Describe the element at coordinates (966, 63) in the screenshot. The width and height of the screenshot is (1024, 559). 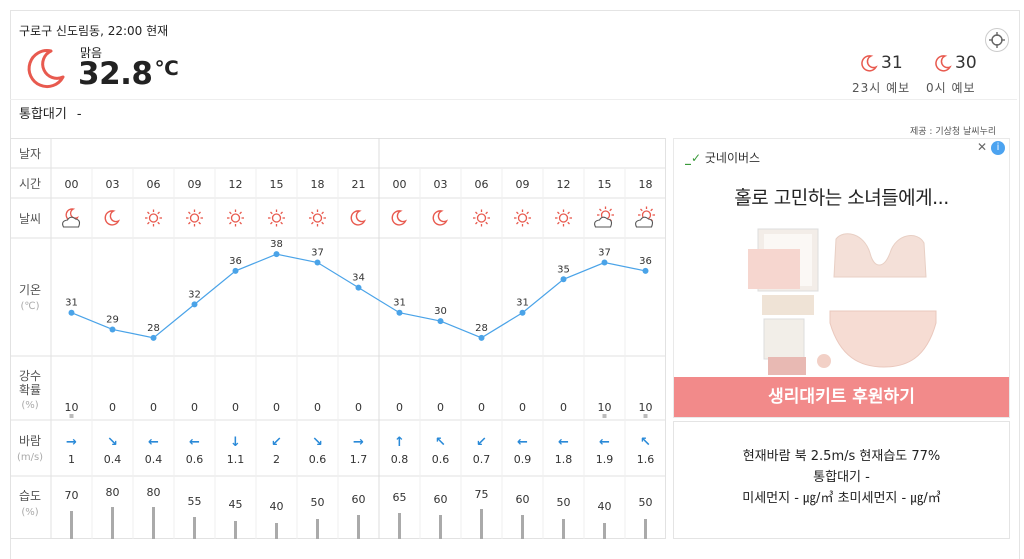
I see `forecast-temp: 30` at that location.